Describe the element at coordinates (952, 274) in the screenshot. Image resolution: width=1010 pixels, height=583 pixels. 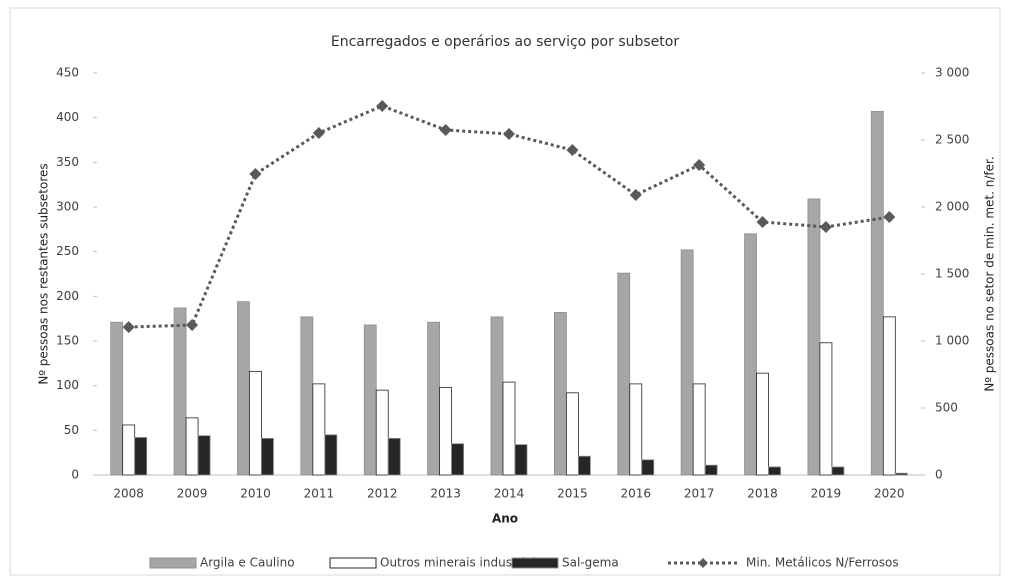
I see `y2-tick-label: 1 500` at that location.